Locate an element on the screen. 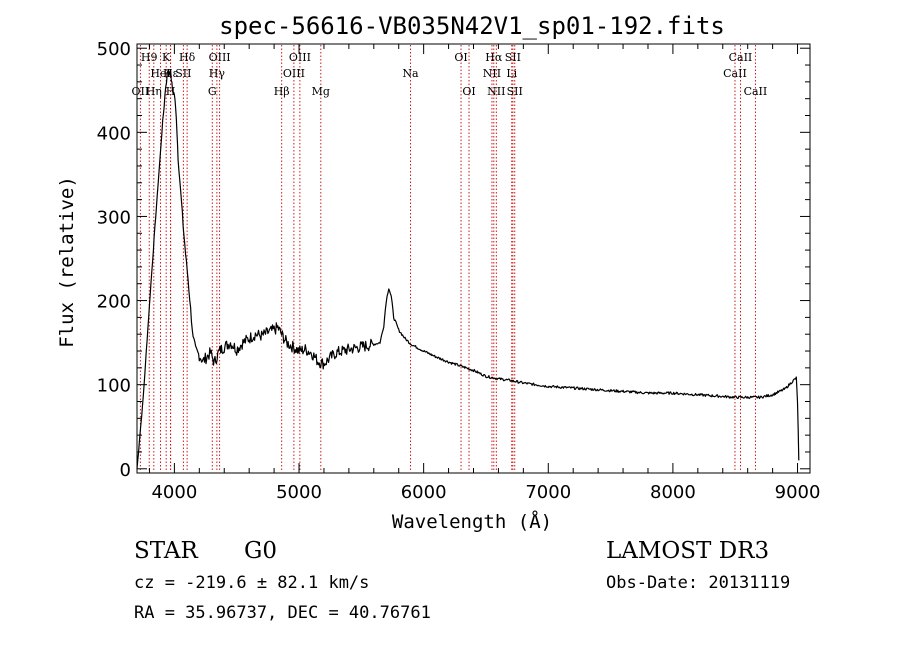  line-label-0: OII is located at coordinates (141, 91).